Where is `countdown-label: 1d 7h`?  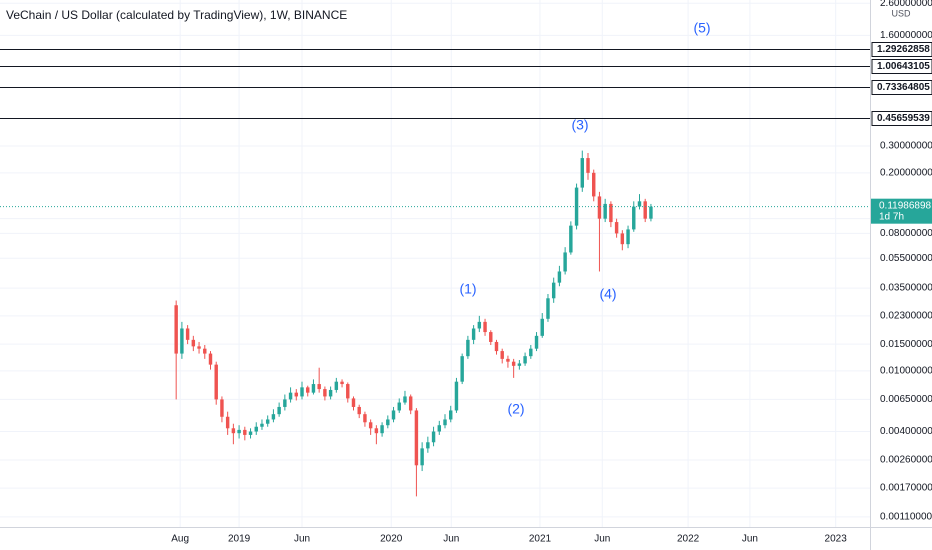 countdown-label: 1d 7h is located at coordinates (891, 216).